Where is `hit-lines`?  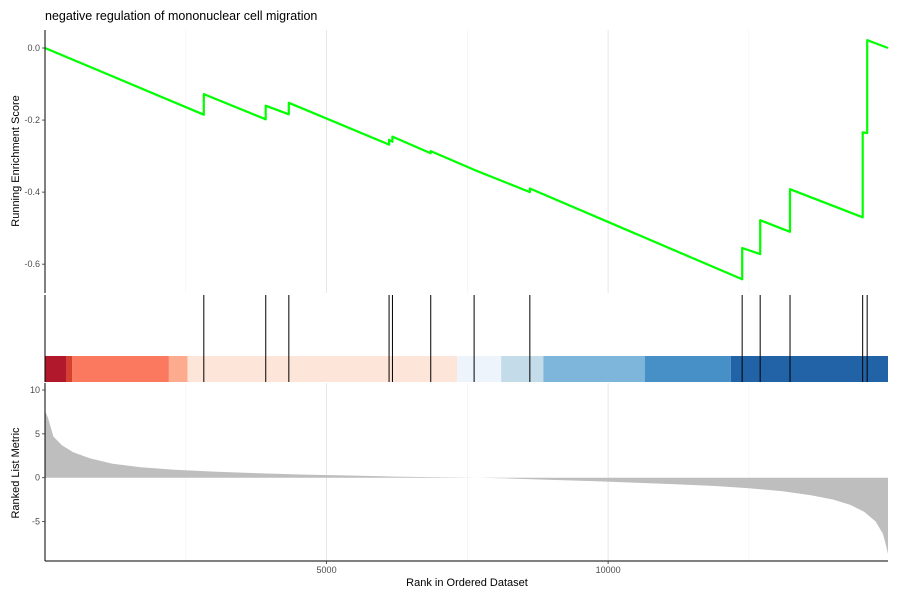
hit-lines is located at coordinates (535, 338).